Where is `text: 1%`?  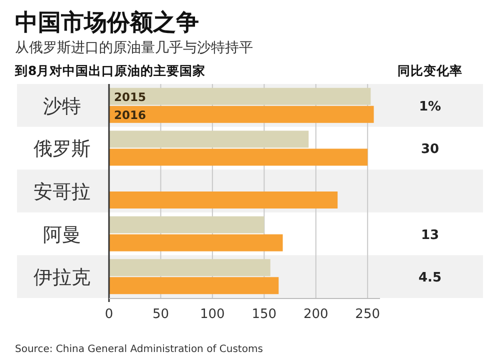
text: 1% is located at coordinates (430, 106).